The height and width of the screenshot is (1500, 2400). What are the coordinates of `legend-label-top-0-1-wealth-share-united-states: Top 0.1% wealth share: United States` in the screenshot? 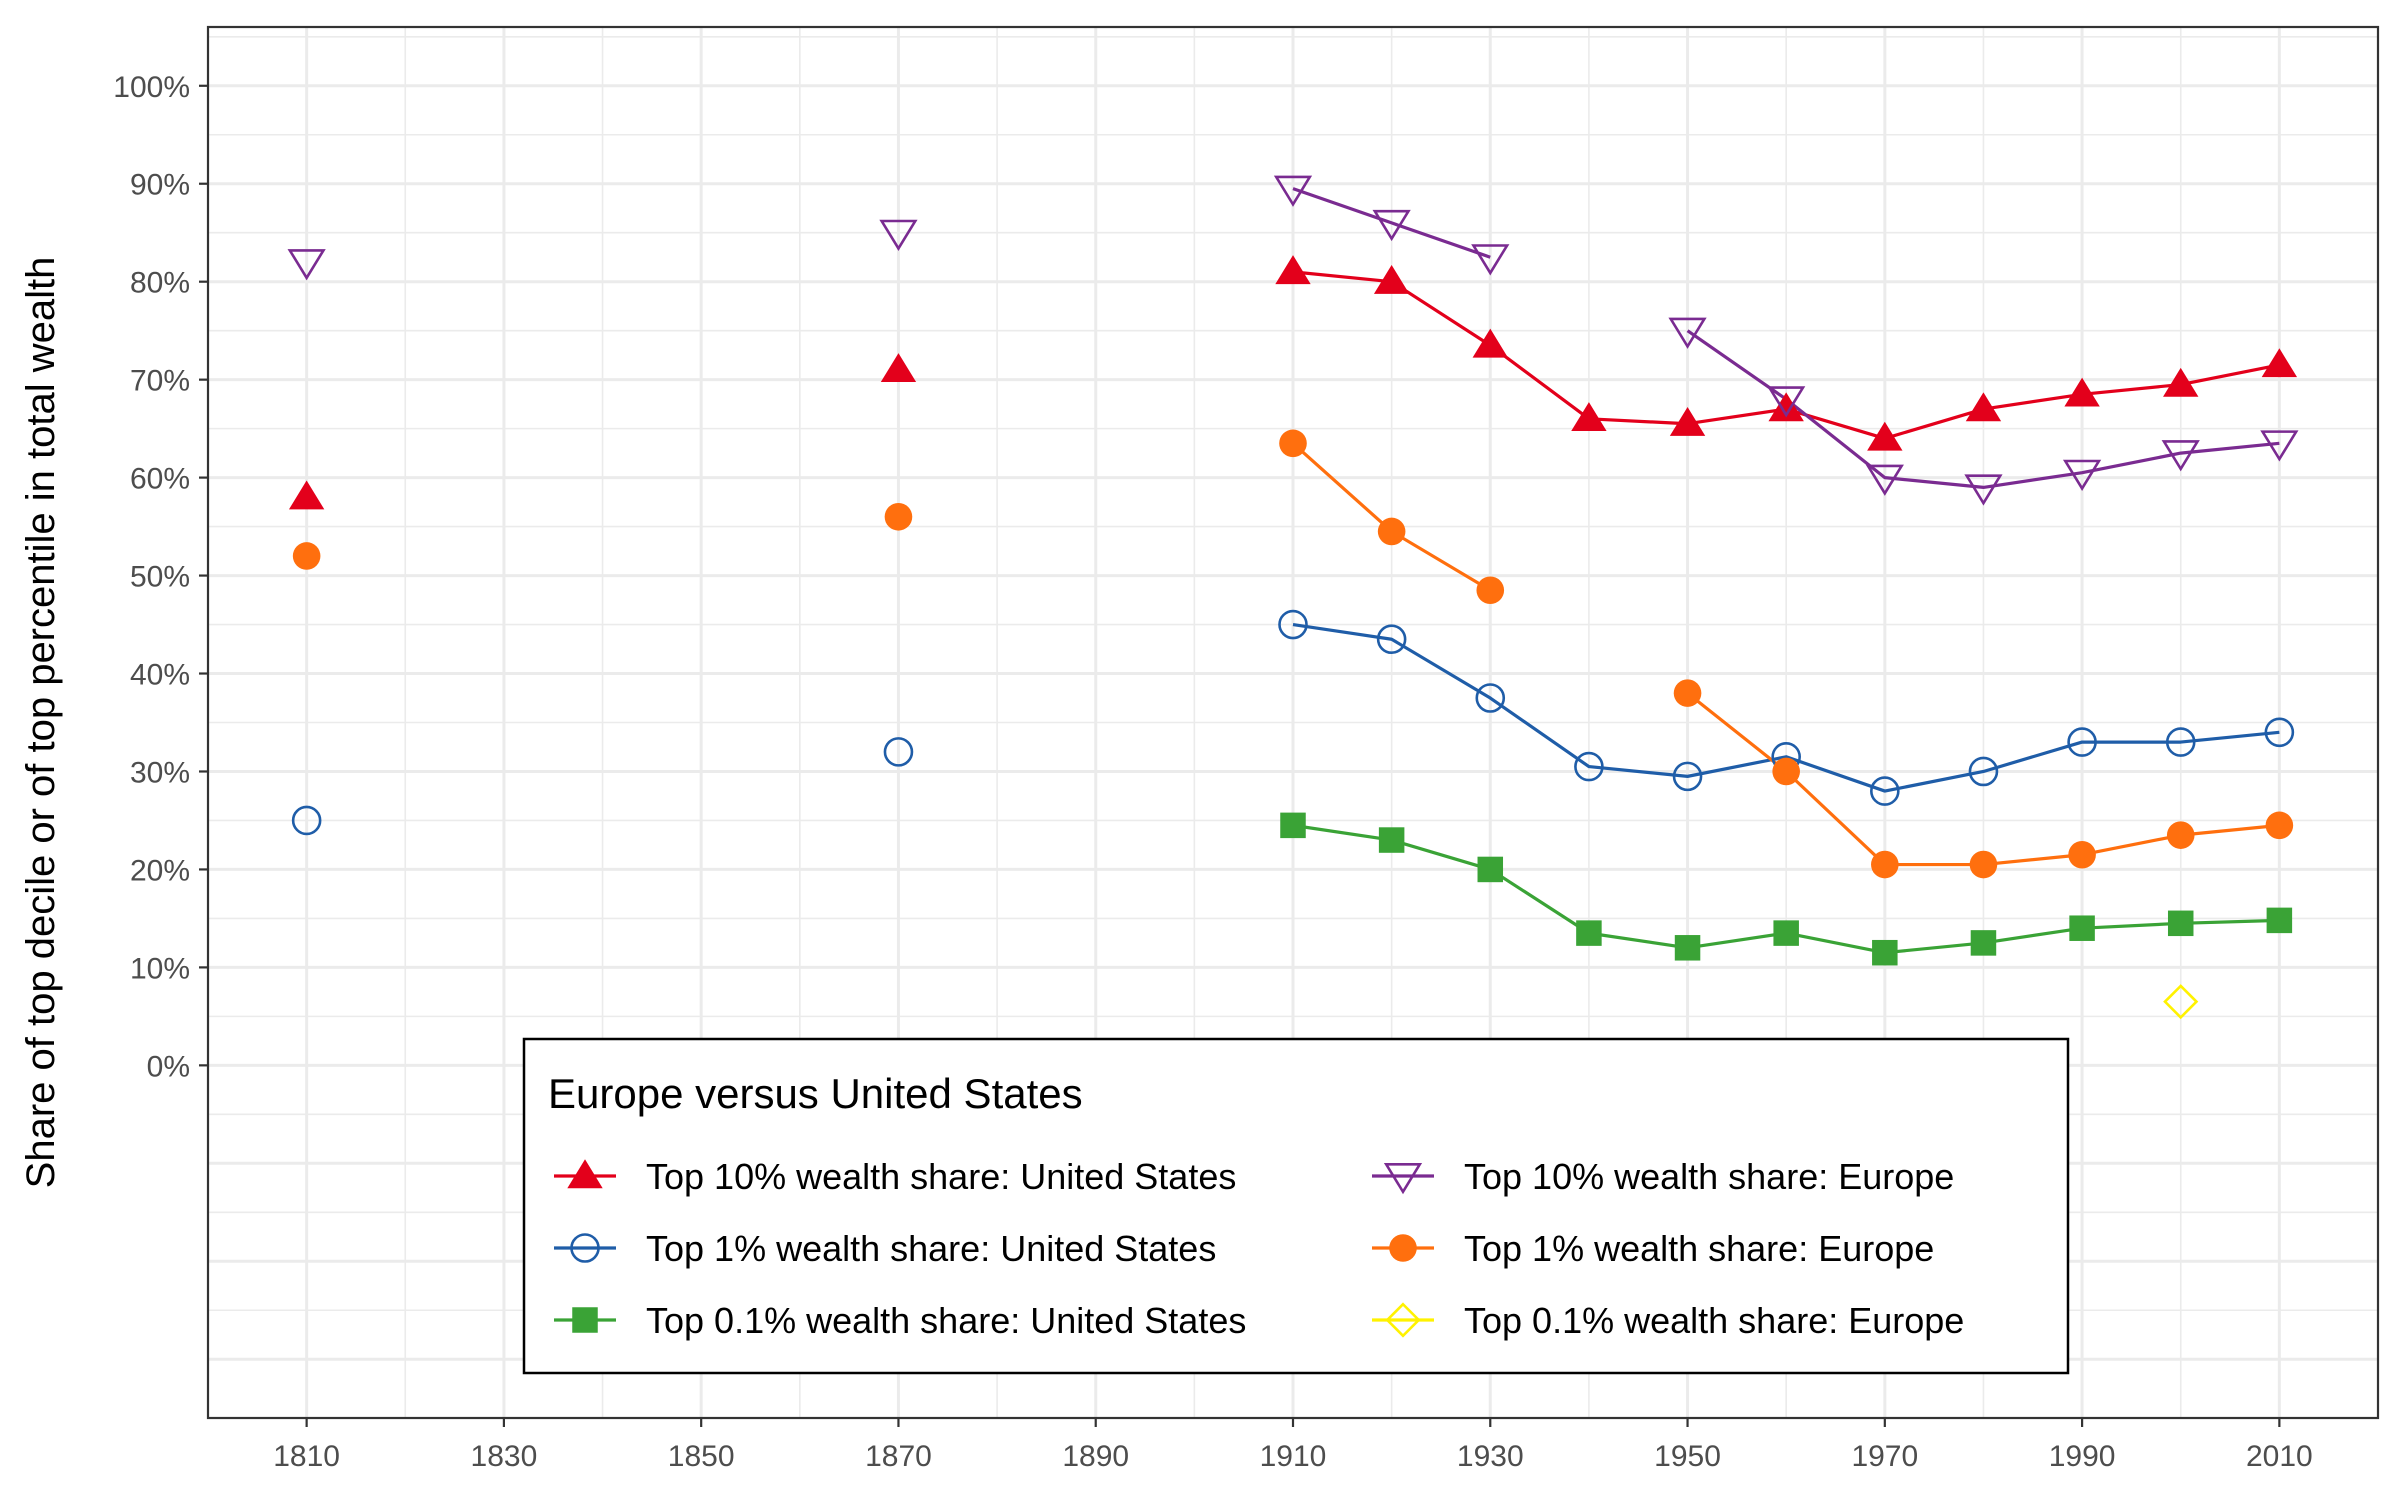 It's located at (946, 1320).